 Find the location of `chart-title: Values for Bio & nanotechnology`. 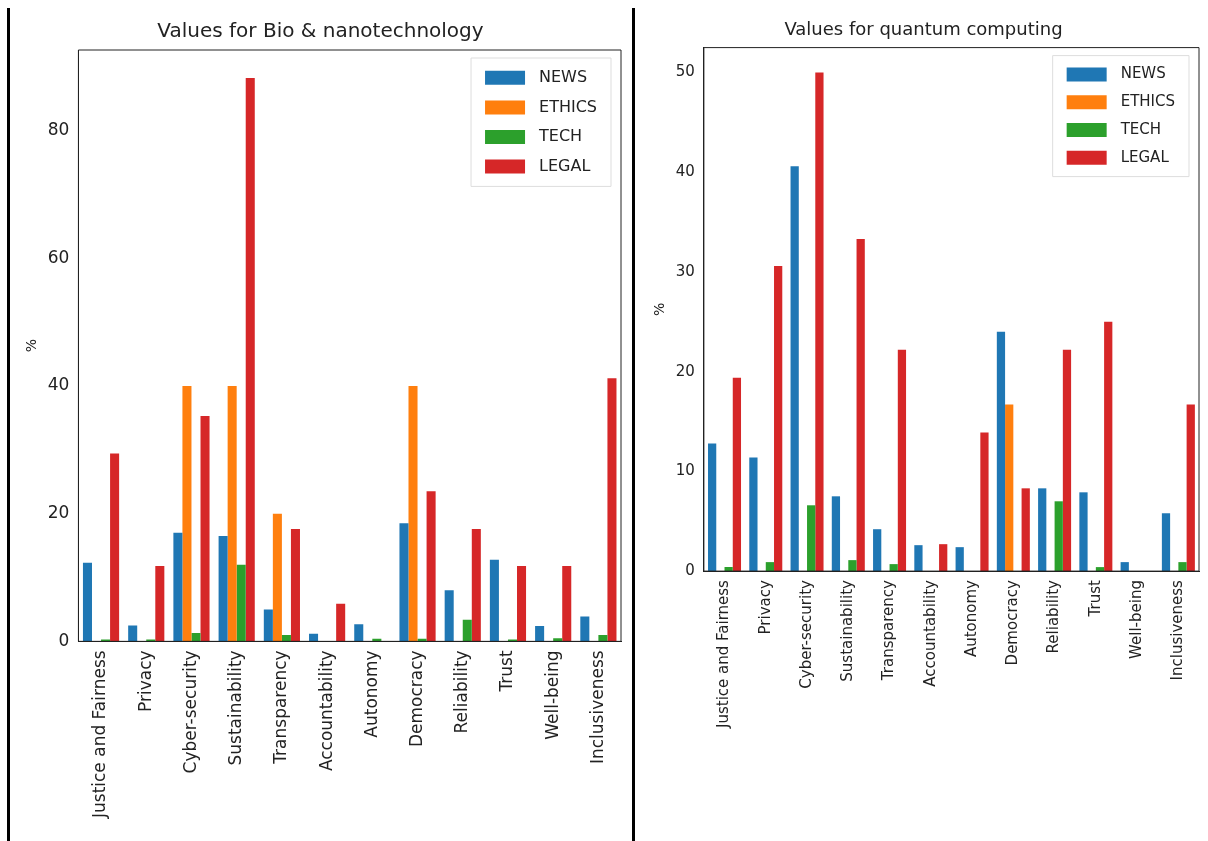

chart-title: Values for Bio & nanotechnology is located at coordinates (320, 30).